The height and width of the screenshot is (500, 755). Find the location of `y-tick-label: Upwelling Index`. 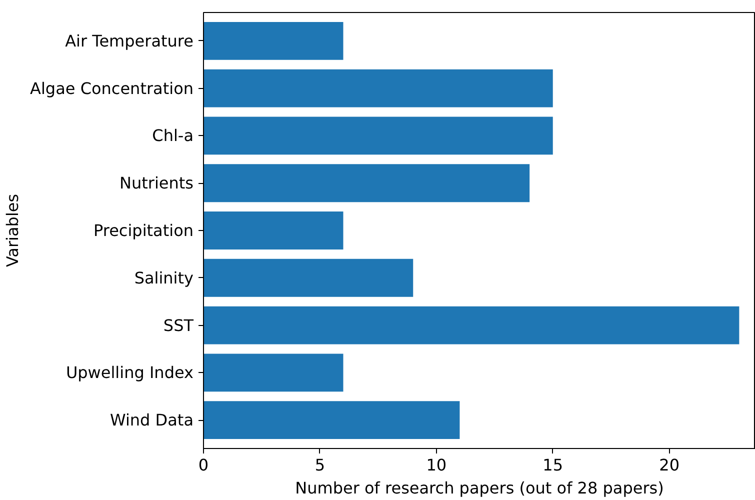

y-tick-label: Upwelling Index is located at coordinates (130, 372).